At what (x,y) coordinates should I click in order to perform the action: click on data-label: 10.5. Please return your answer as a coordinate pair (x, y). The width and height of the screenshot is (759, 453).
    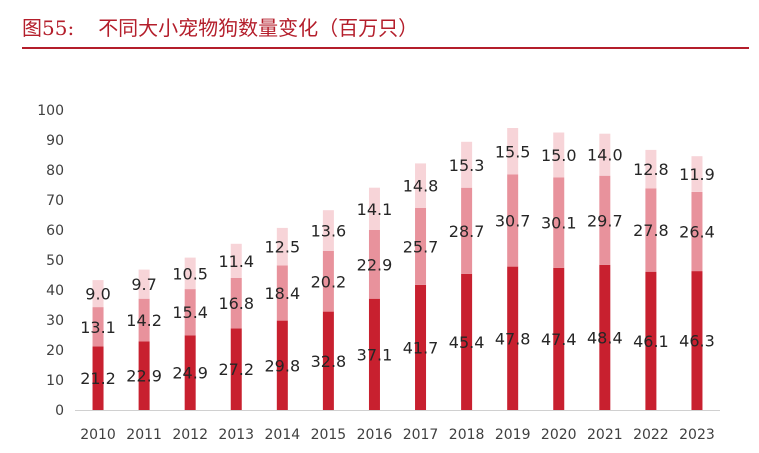
    Looking at the image, I should click on (190, 273).